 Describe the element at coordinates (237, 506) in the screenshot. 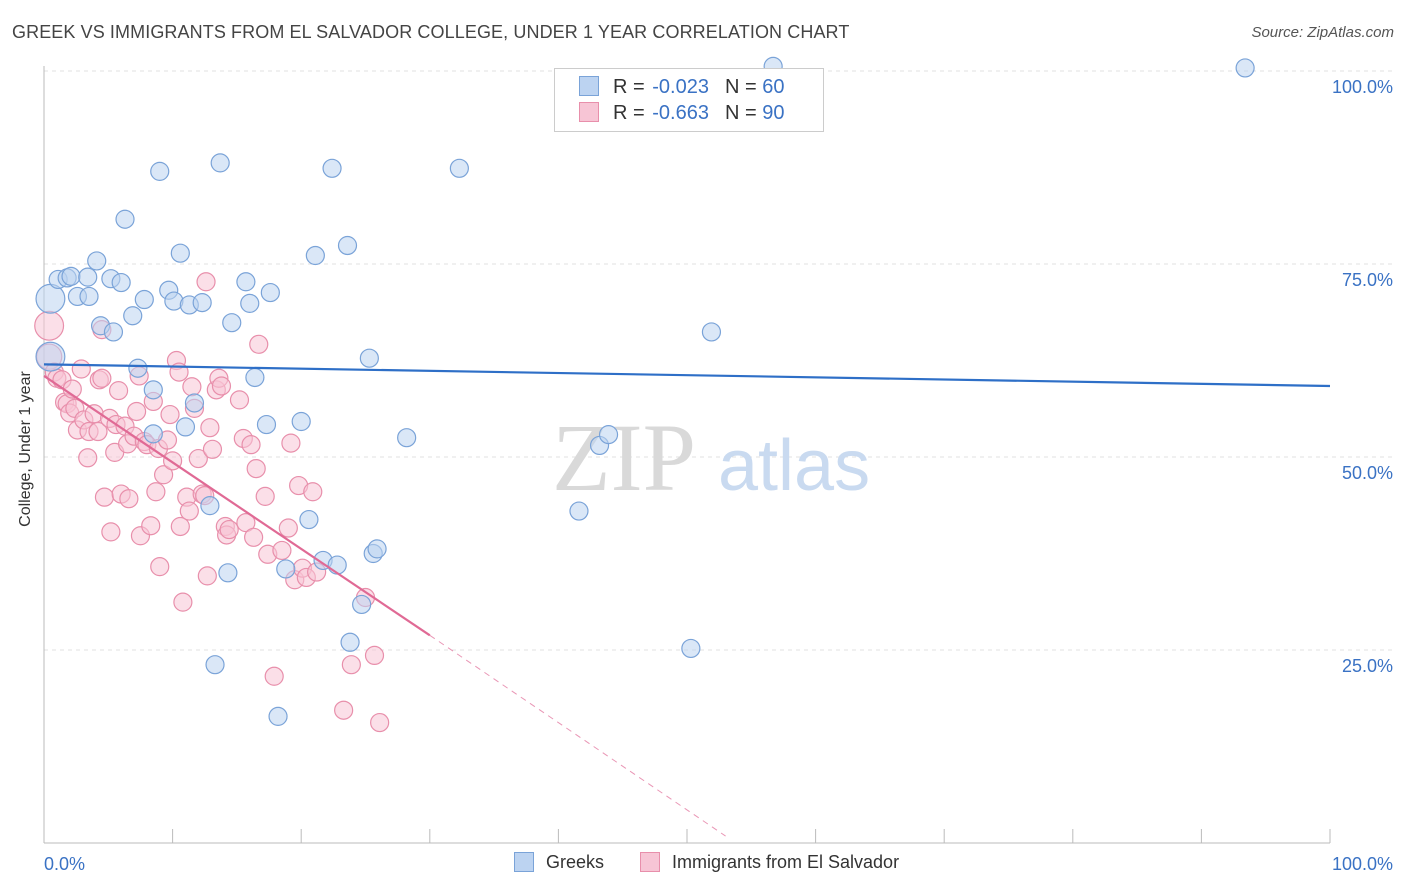

I see `trend-line-salvador` at that location.